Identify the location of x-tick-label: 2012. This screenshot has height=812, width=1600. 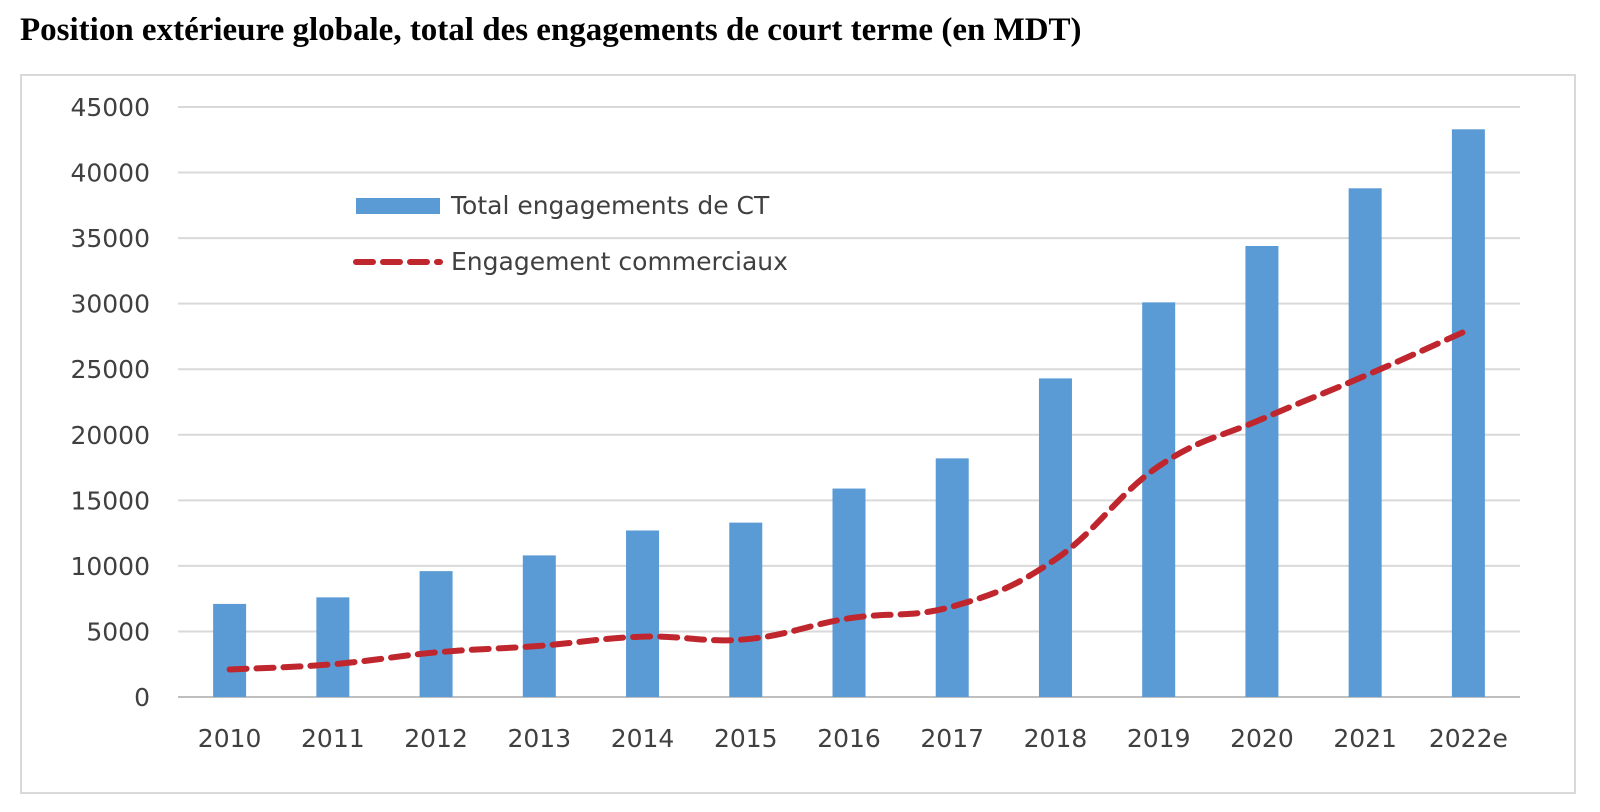
(436, 738).